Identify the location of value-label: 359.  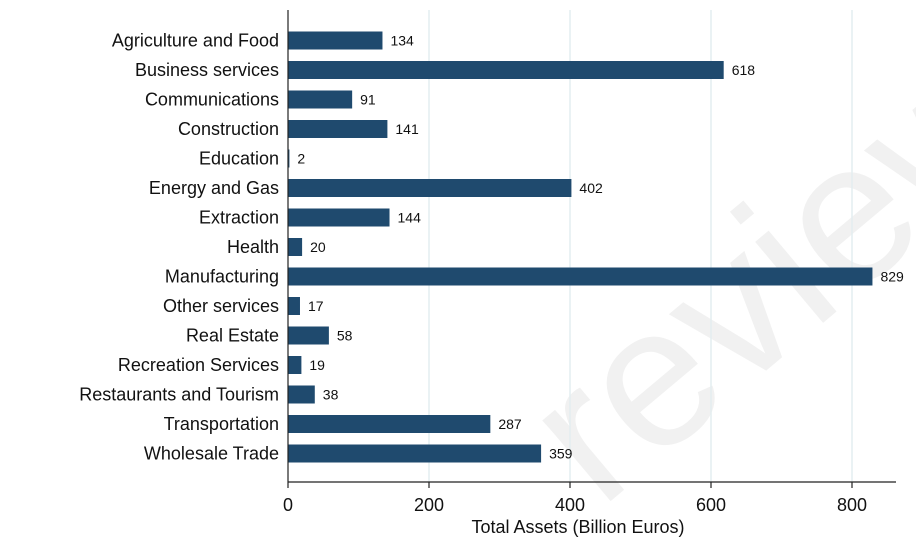
(561, 454).